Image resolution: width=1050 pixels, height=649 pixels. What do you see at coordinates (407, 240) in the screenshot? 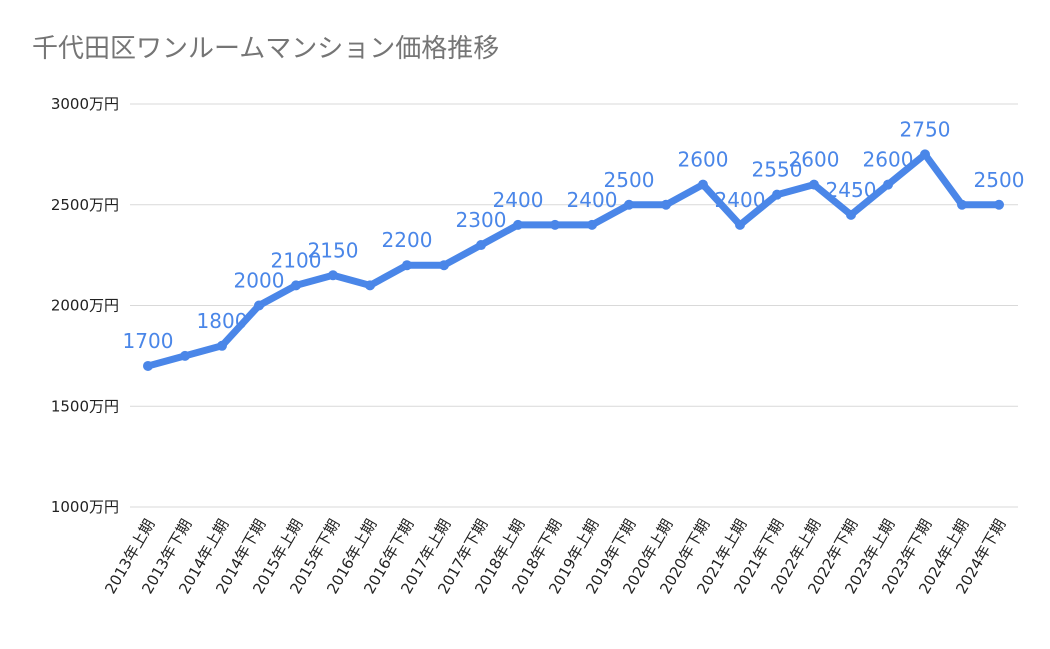
I see `data-label: 2200` at bounding box center [407, 240].